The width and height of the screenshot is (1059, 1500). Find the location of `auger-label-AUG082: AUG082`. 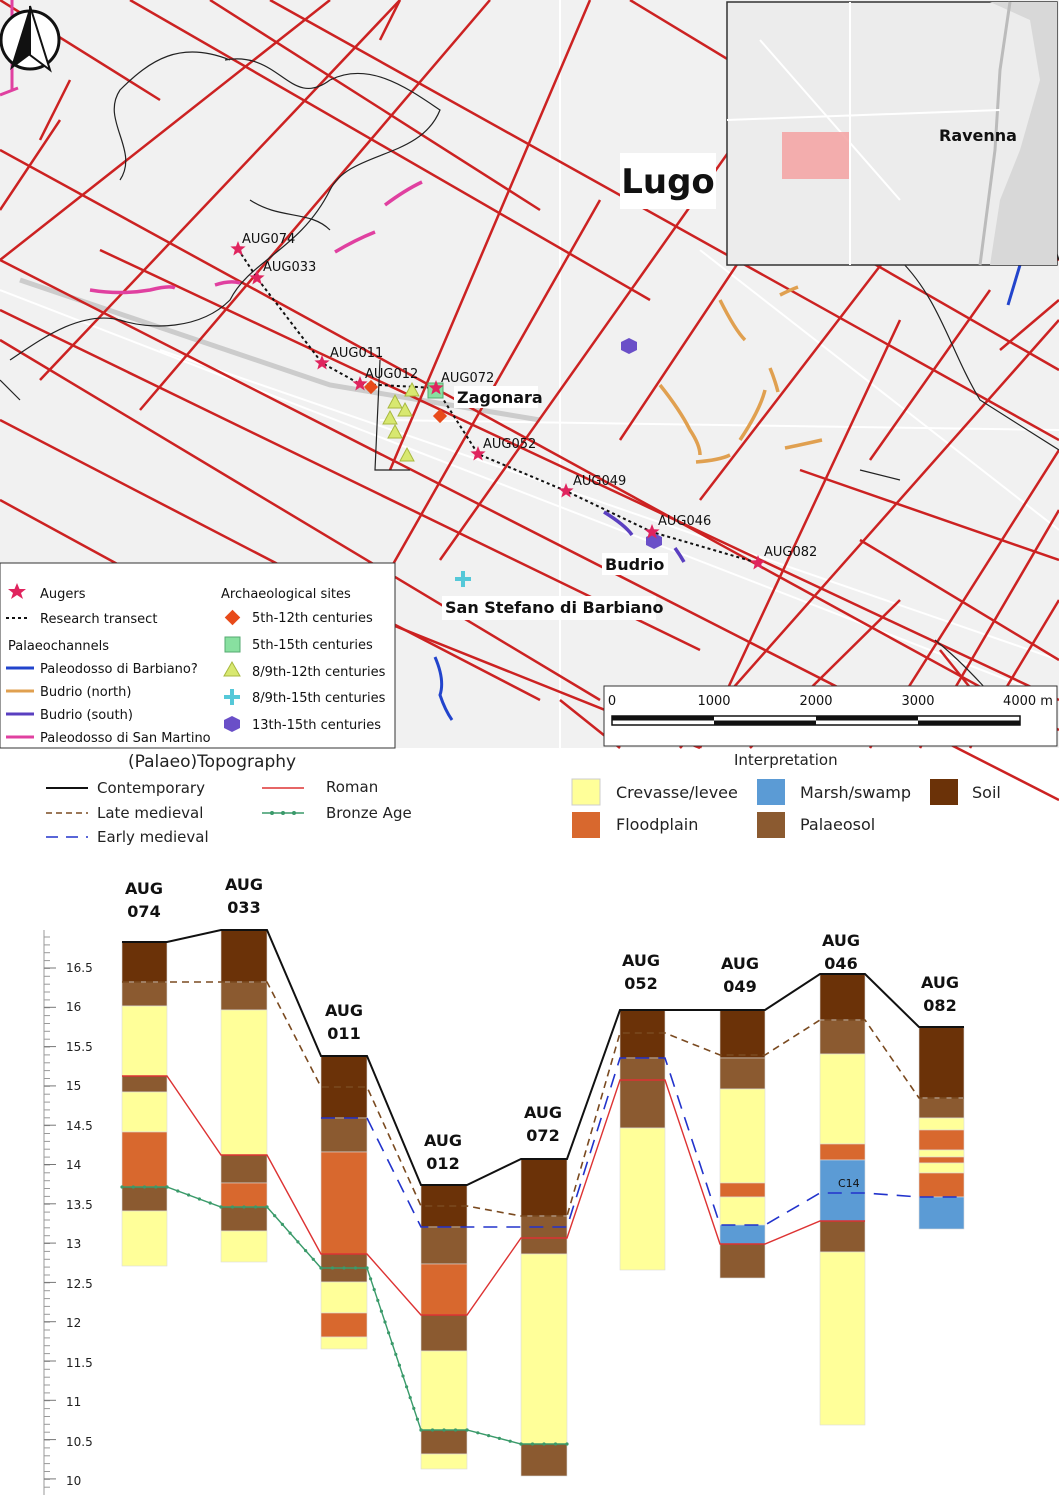

auger-label-AUG082: AUG082 is located at coordinates (790, 552).